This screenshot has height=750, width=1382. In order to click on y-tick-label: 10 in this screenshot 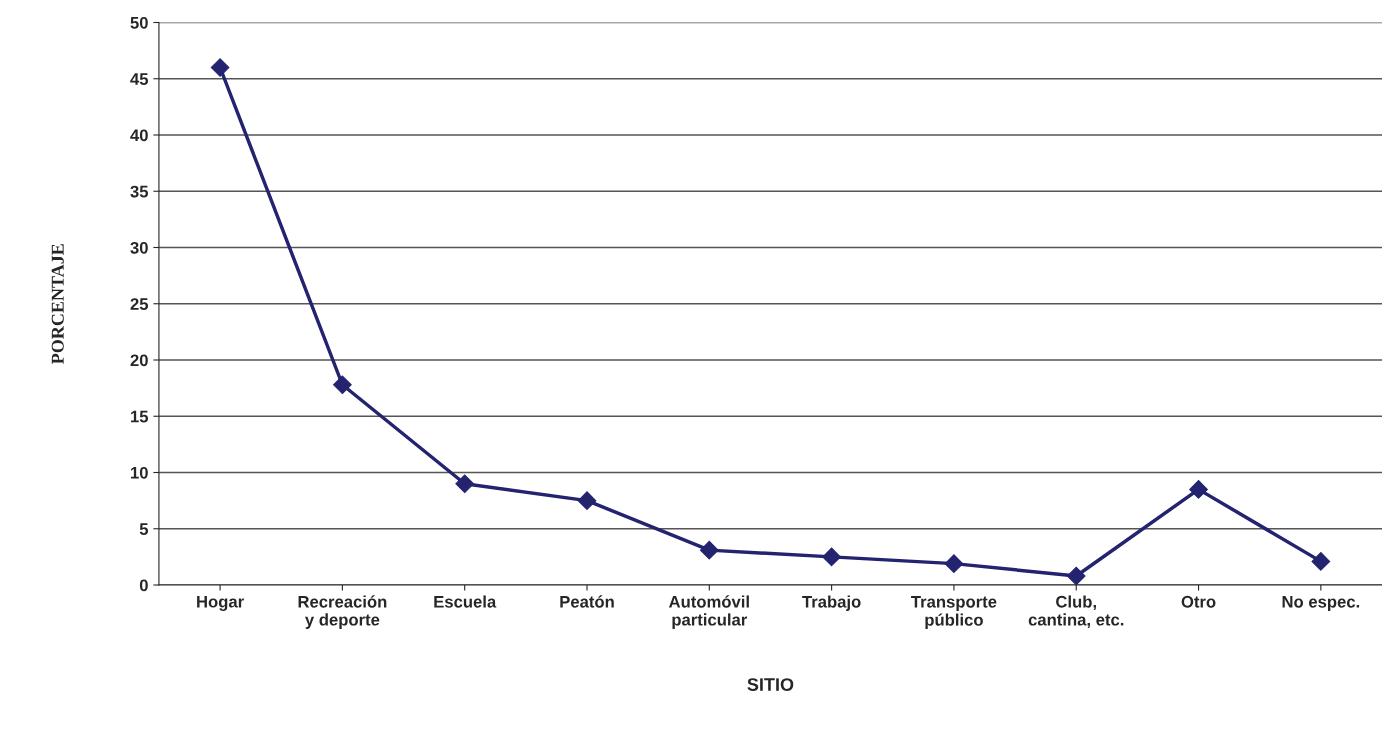, I will do `click(139, 472)`.